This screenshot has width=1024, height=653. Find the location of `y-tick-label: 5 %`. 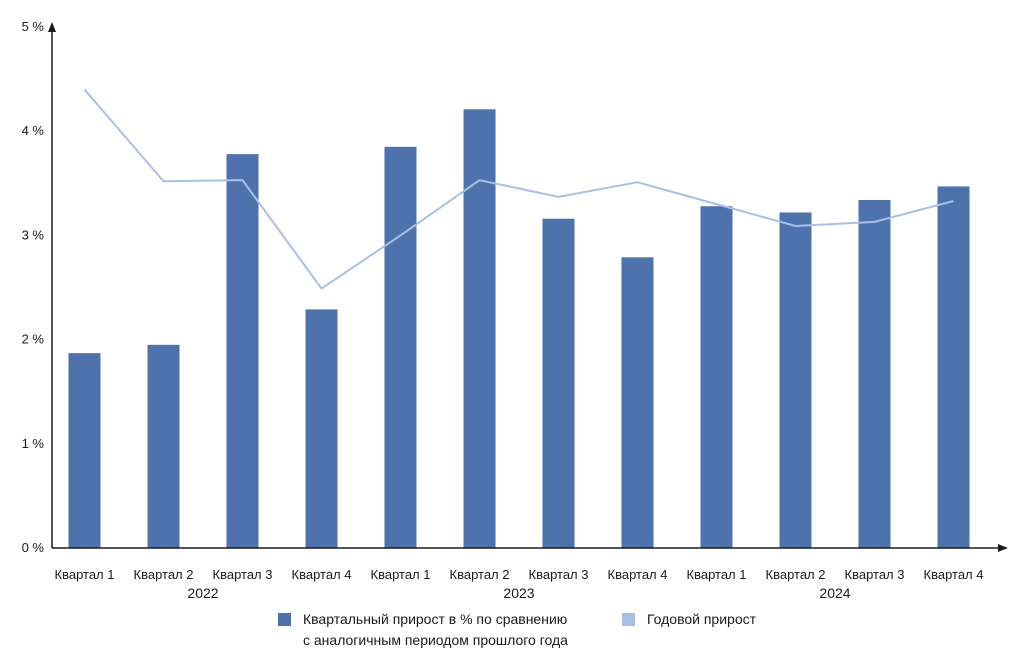

y-tick-label: 5 % is located at coordinates (33, 26).